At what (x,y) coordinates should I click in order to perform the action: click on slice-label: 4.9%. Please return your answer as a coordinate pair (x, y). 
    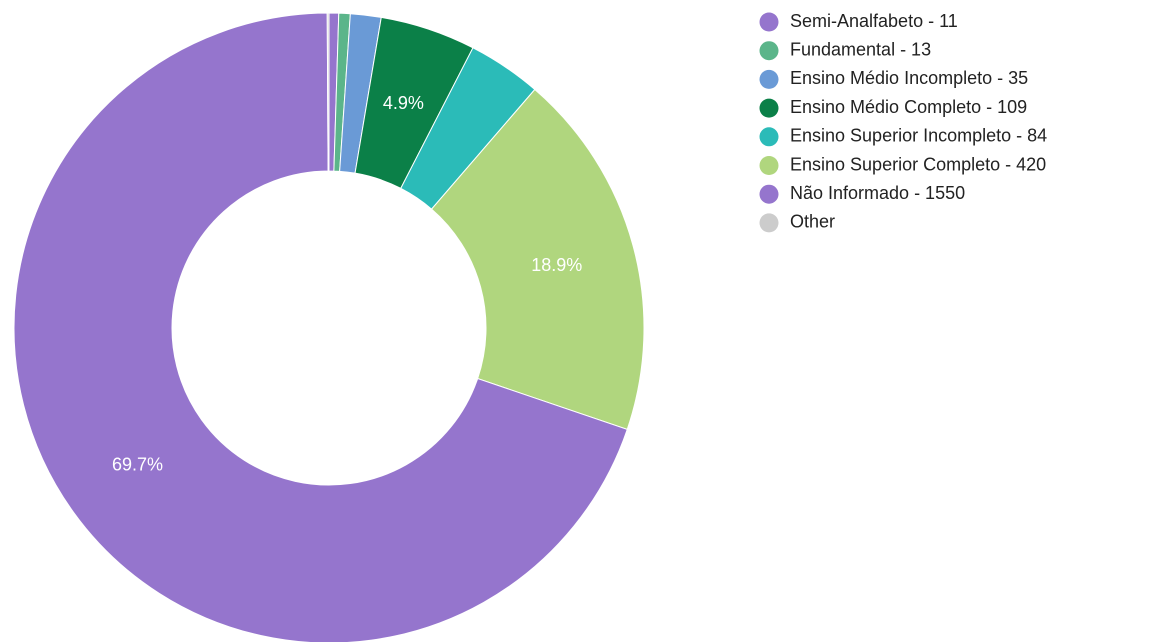
    Looking at the image, I should click on (403, 103).